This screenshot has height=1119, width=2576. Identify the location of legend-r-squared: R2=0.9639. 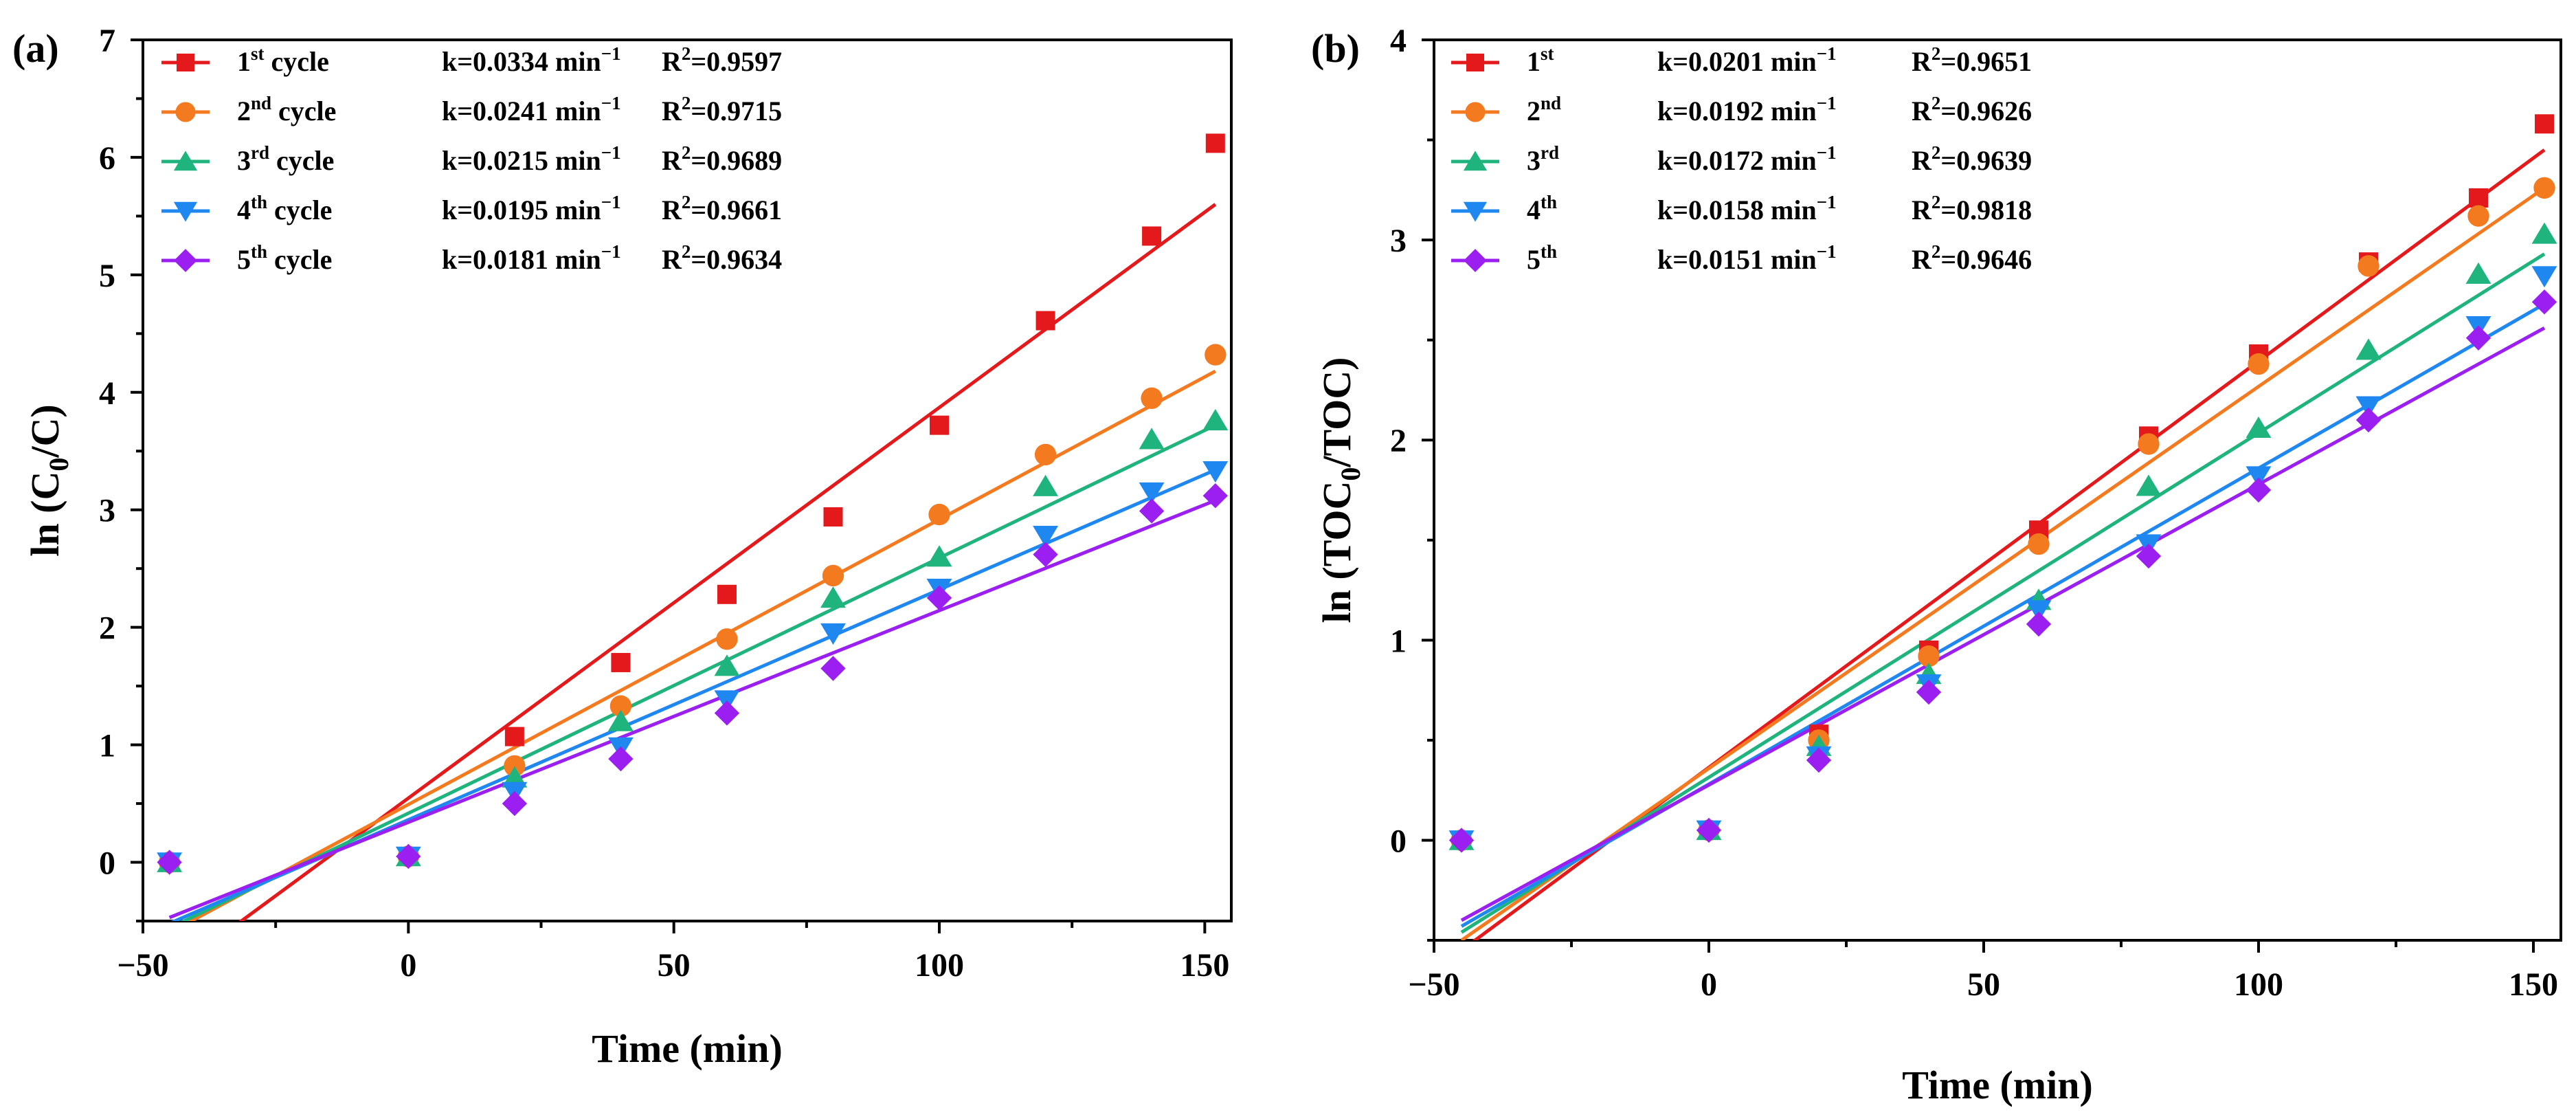
(1972, 159).